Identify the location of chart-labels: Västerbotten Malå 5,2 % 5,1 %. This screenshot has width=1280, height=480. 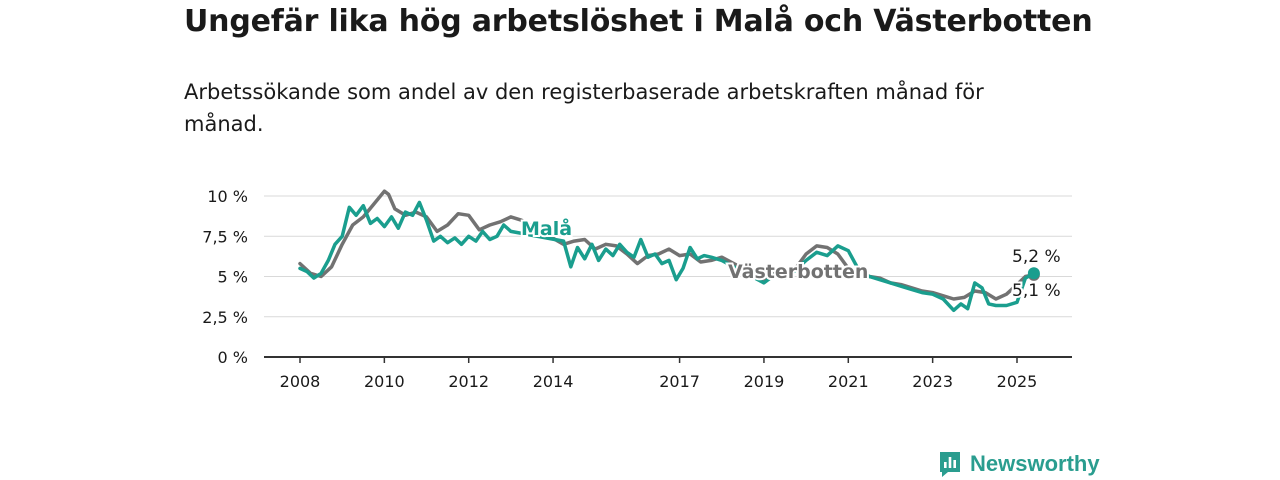
(791, 258).